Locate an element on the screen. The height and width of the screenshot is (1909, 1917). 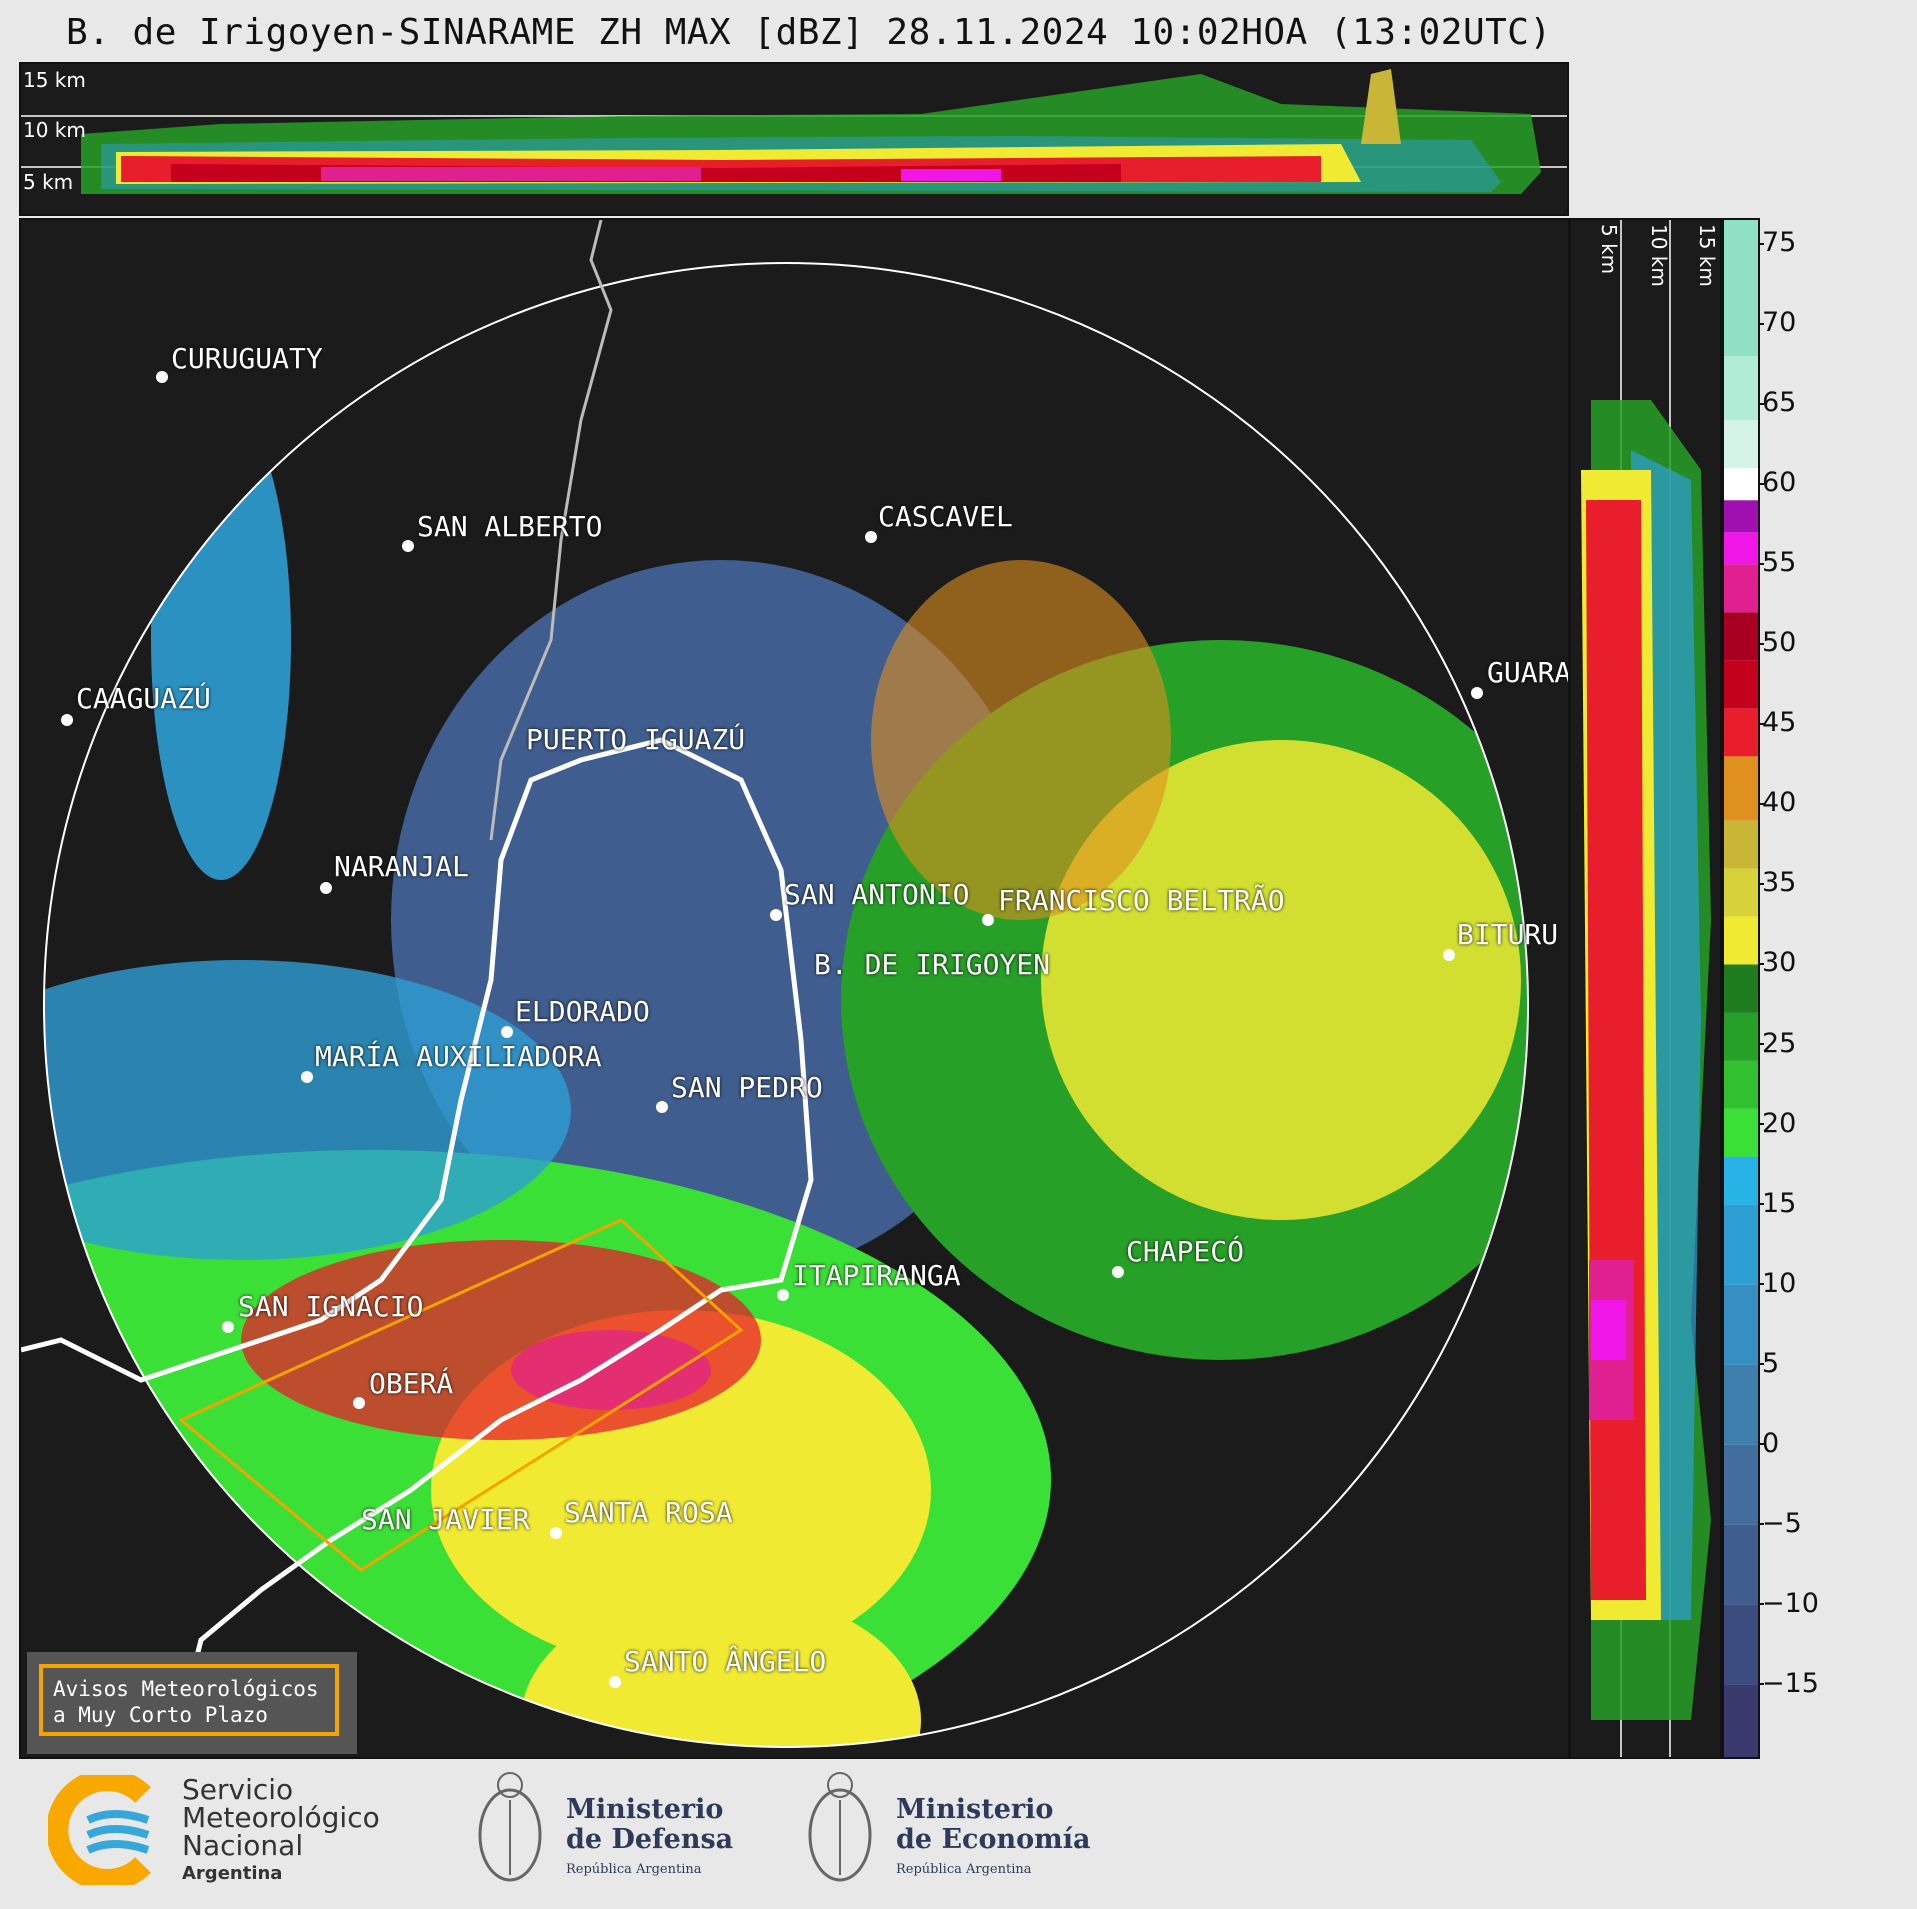
defensa-line-3: República Argentina is located at coordinates (634, 1869).